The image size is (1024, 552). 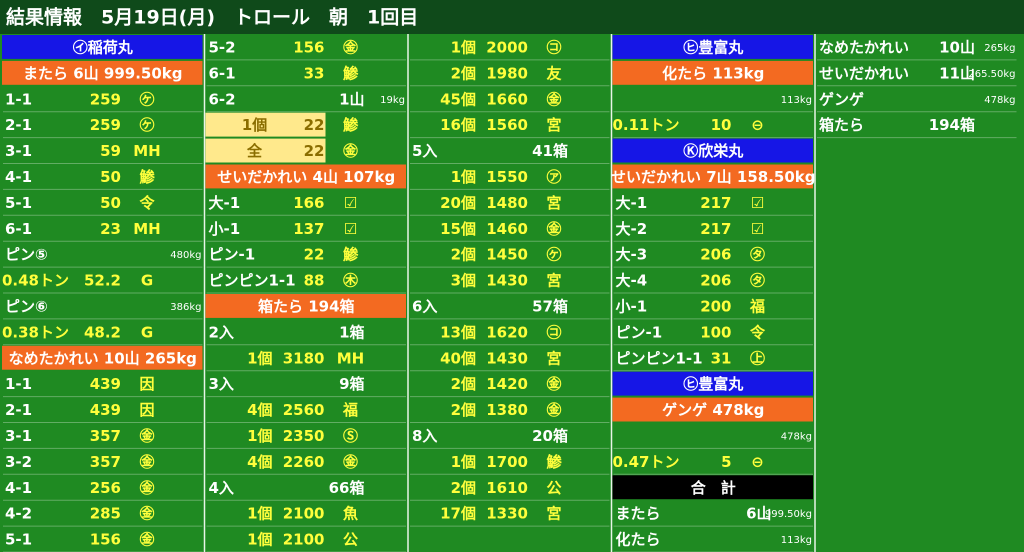 What do you see at coordinates (715, 332) in the screenshot?
I see `cell-text: 100` at bounding box center [715, 332].